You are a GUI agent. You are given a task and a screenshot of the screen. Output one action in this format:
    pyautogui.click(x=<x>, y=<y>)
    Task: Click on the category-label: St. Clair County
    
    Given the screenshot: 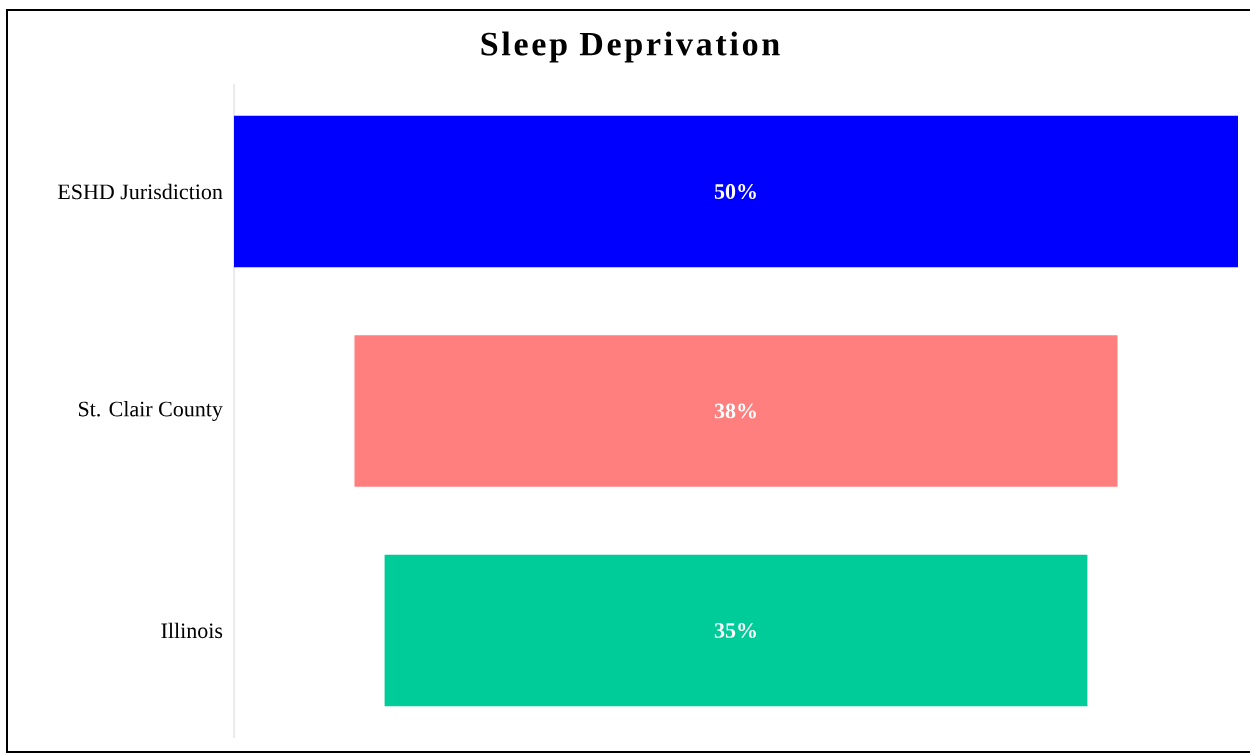 What is the action you would take?
    pyautogui.click(x=150, y=411)
    